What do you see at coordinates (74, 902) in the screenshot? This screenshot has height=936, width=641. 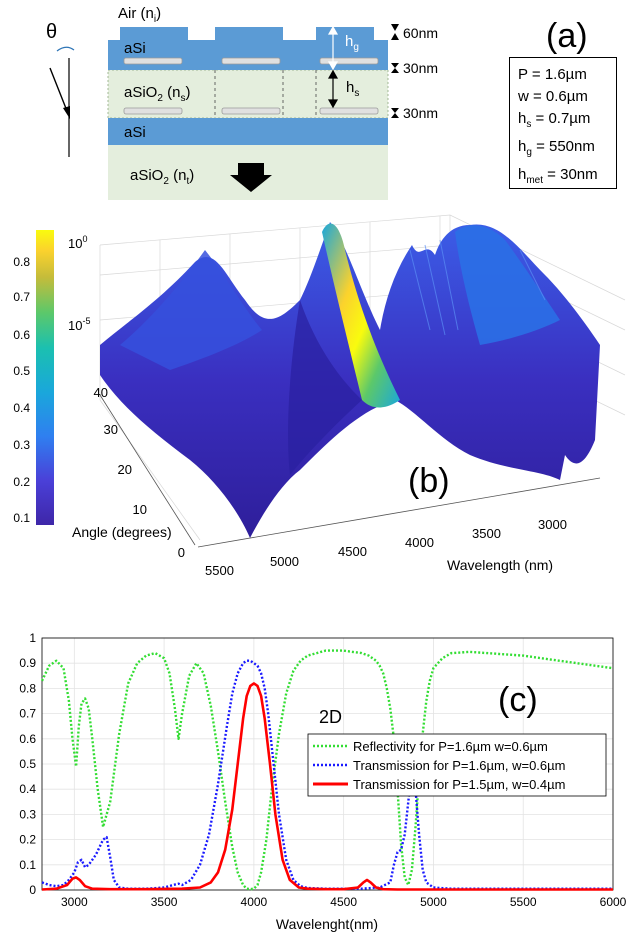 I see `x-tick-label: 3000` at bounding box center [74, 902].